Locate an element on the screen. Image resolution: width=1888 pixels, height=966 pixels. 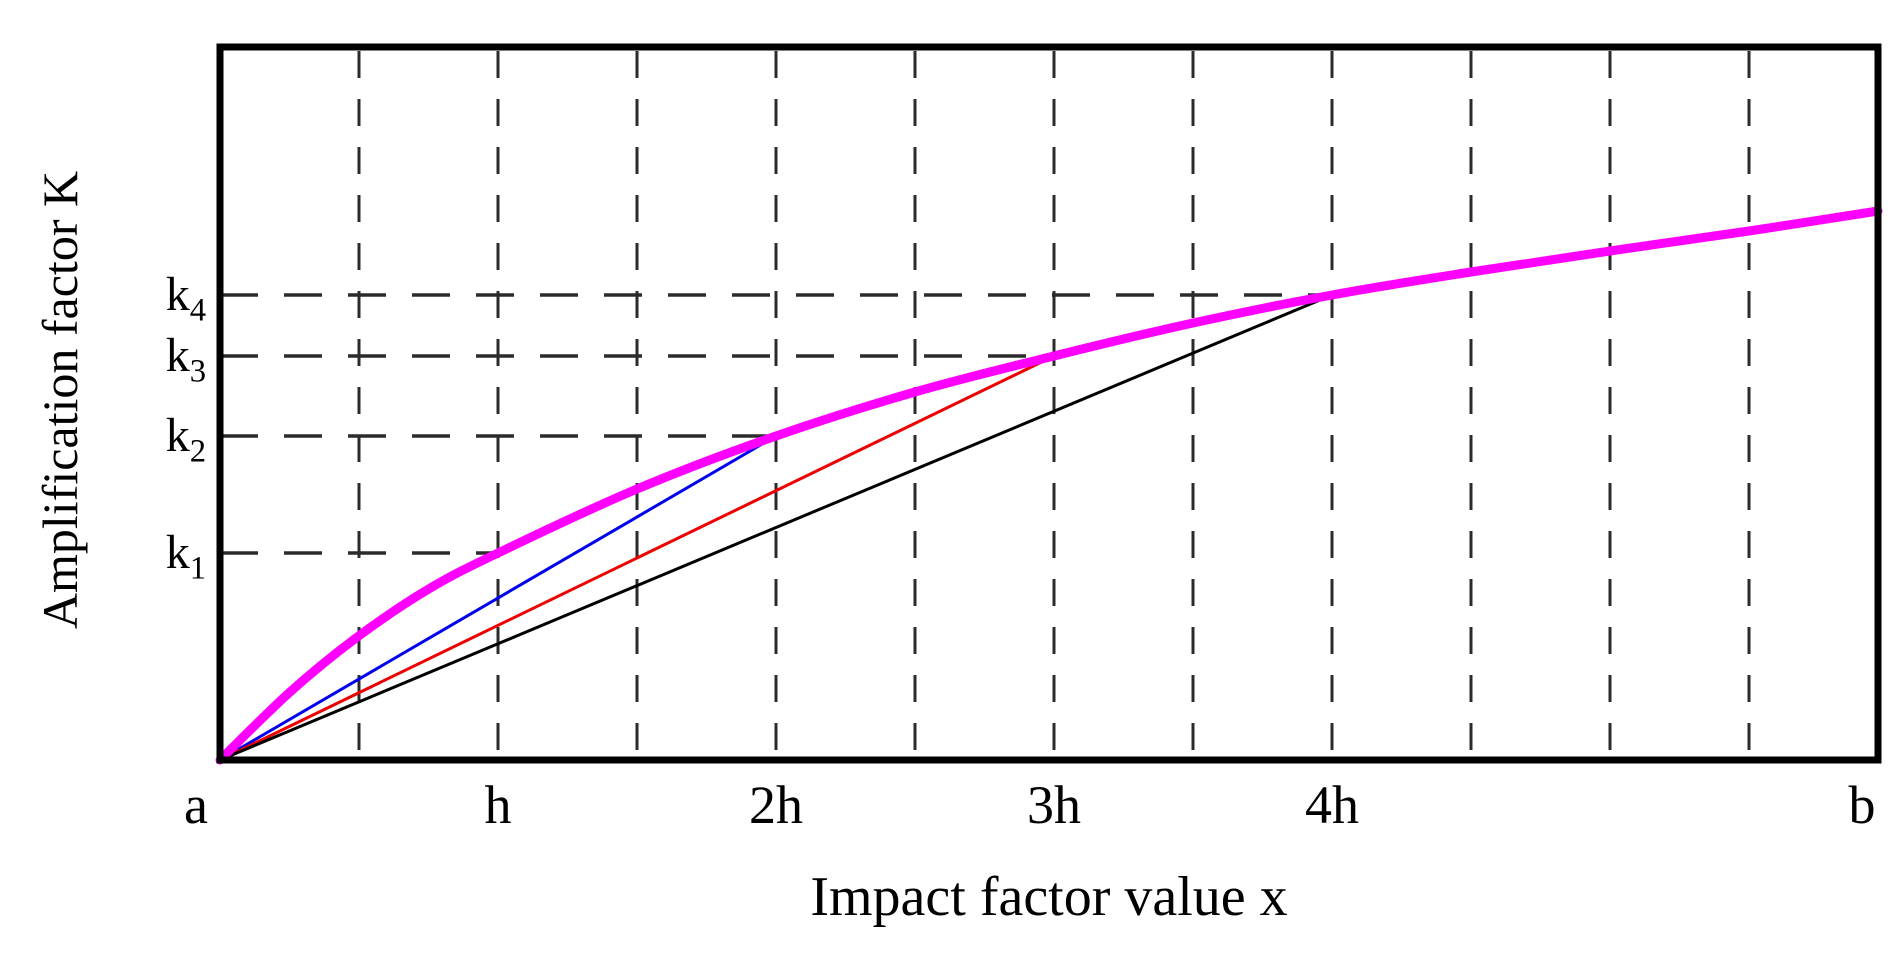
x-tick-label-2h: 2h is located at coordinates (776, 805).